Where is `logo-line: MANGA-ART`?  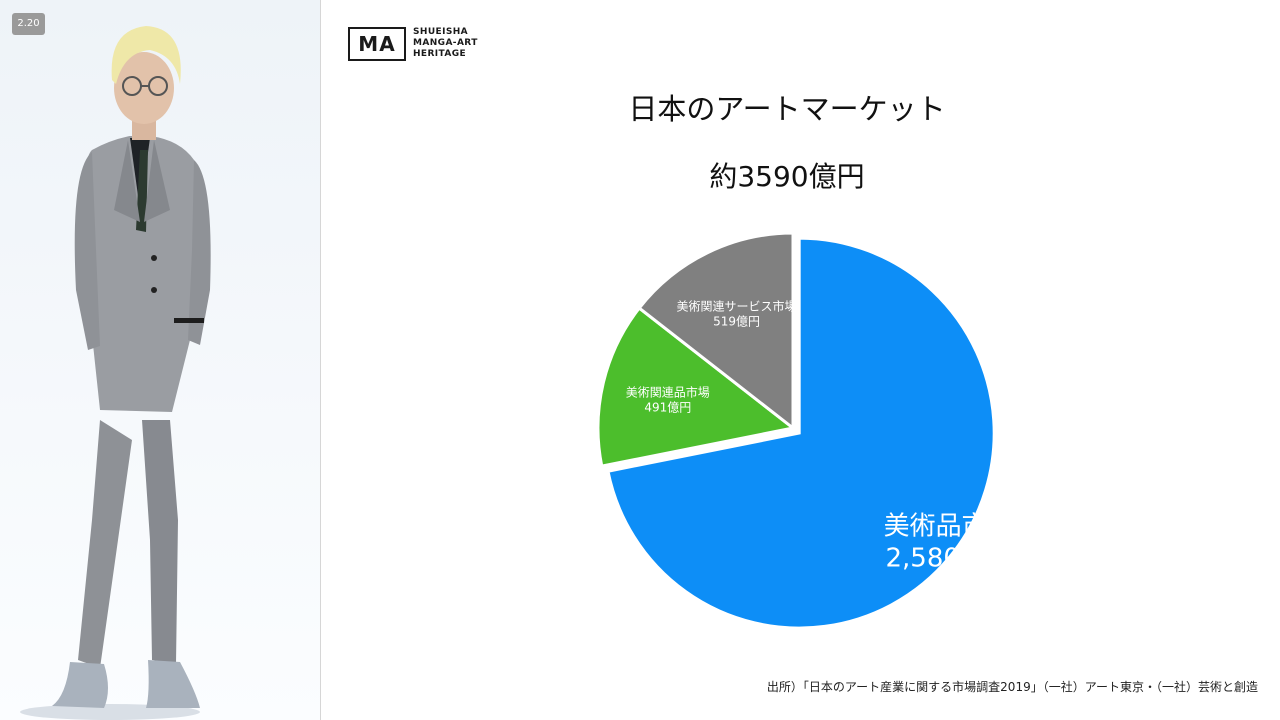 logo-line: MANGA-ART is located at coordinates (445, 43).